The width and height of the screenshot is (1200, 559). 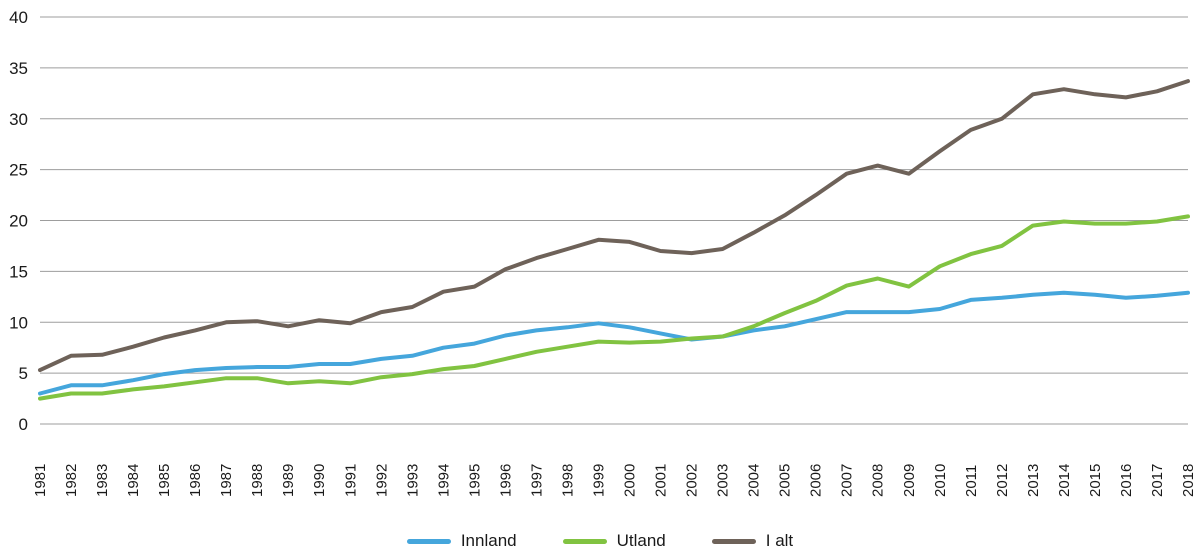 What do you see at coordinates (412, 480) in the screenshot?
I see `x-axis-tick-label-1993: 1993` at bounding box center [412, 480].